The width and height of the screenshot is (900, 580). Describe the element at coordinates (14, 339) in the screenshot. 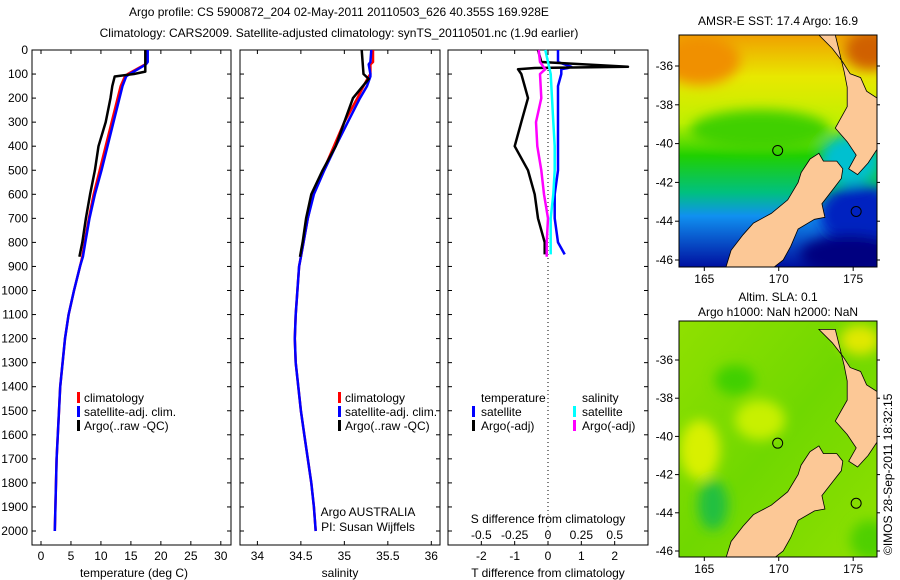

I see `y-tick-label: 1200` at that location.